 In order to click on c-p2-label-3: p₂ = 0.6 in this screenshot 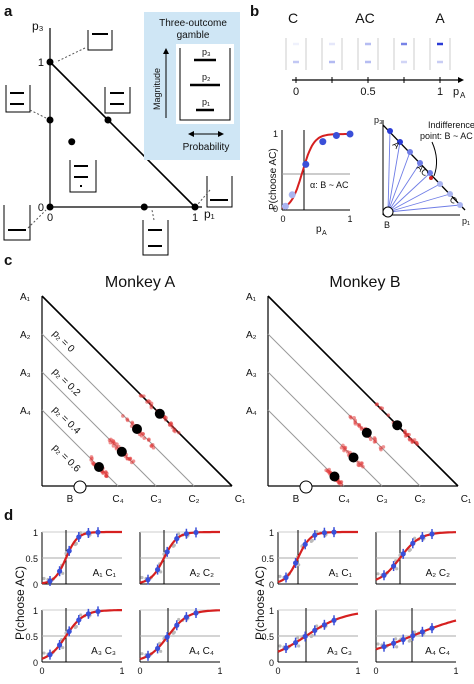, I will do `click(66, 458)`.